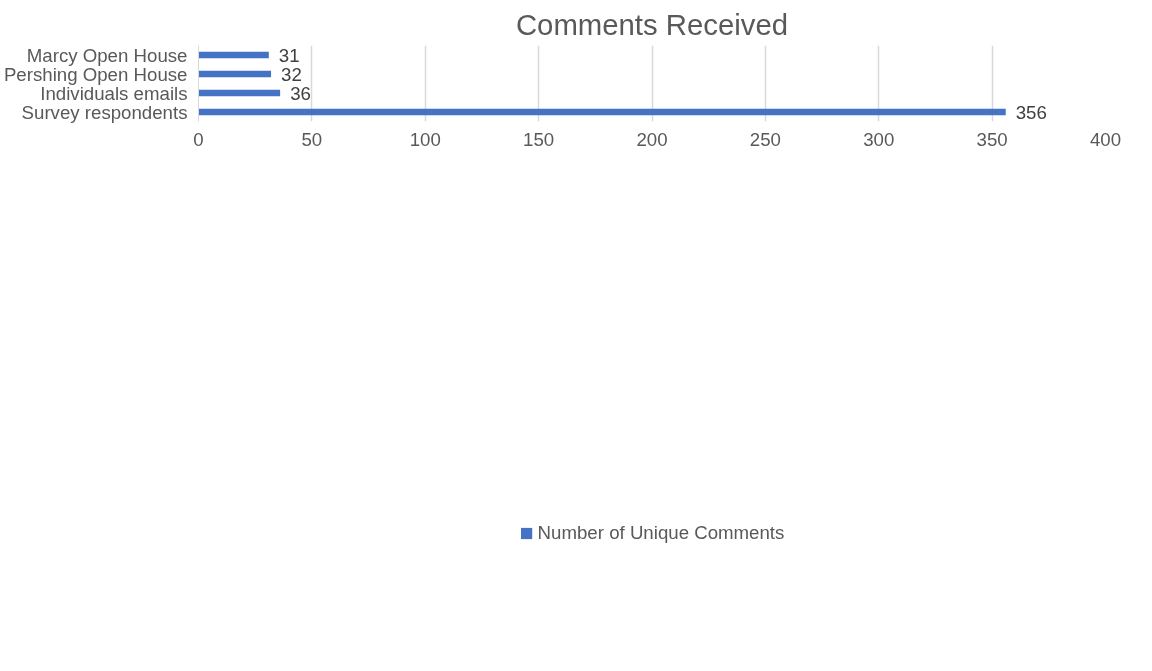 The width and height of the screenshot is (1152, 671). Describe the element at coordinates (107, 55) in the screenshot. I see `y-tick-label: Marcy Open House` at that location.